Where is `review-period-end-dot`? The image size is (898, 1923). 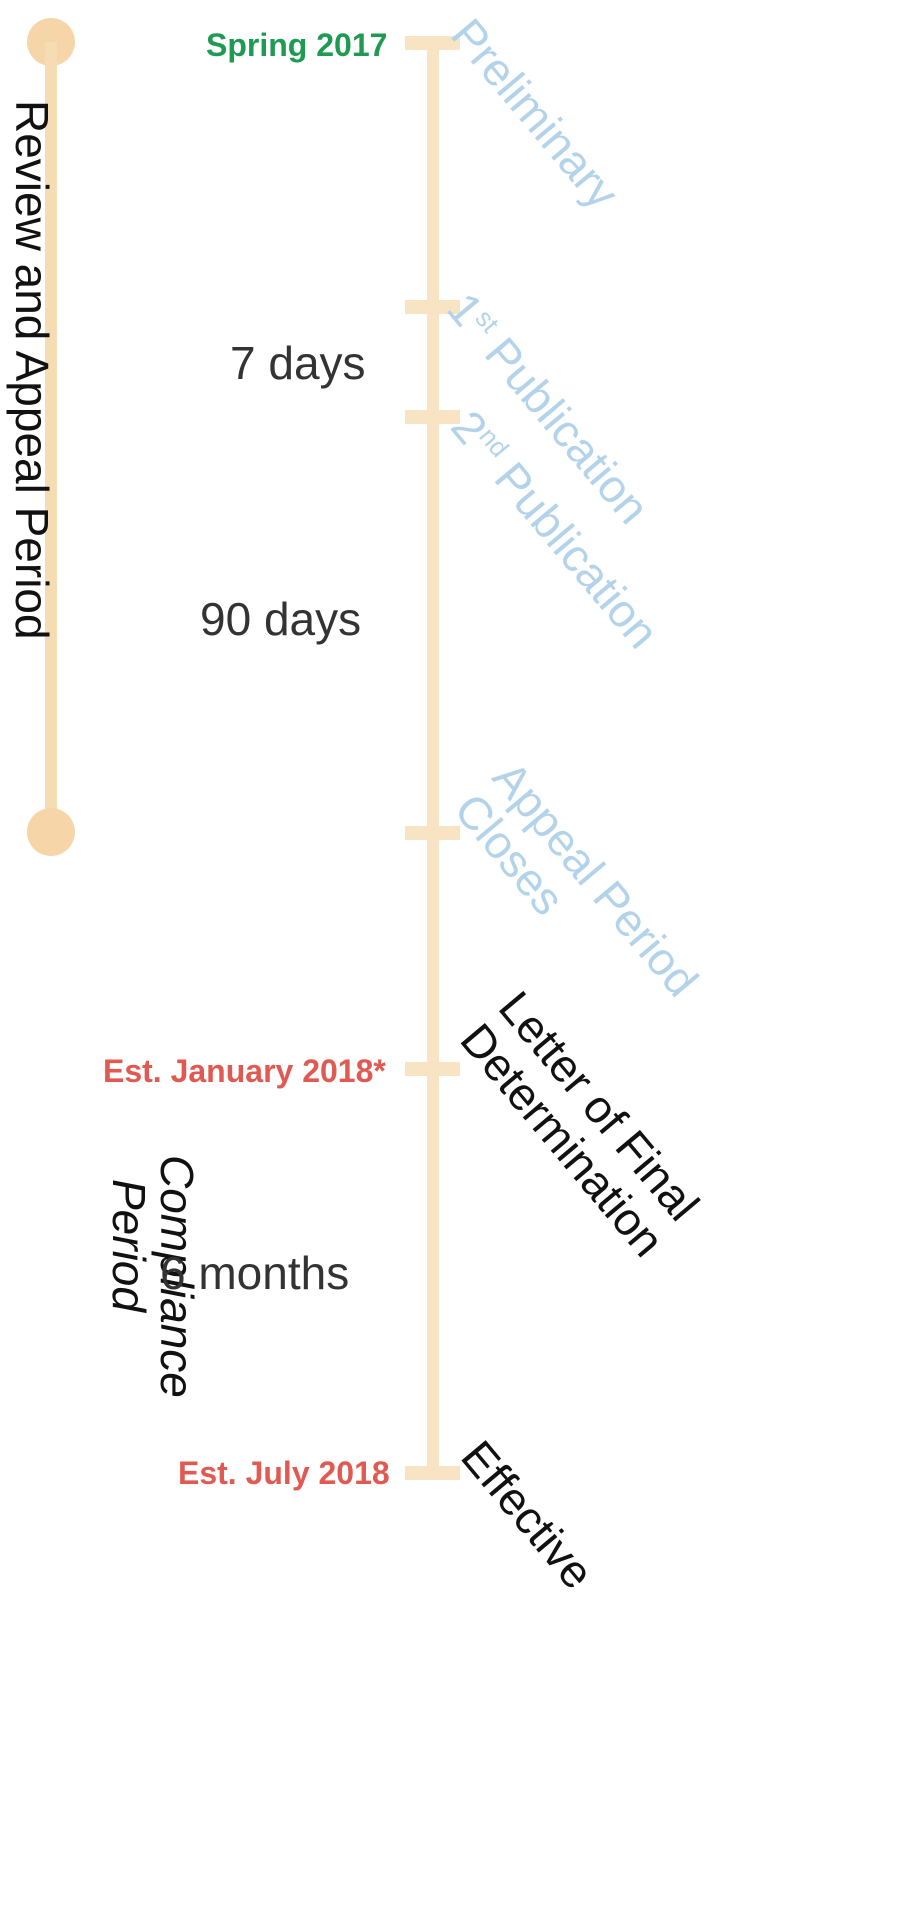
review-period-end-dot is located at coordinates (51, 832).